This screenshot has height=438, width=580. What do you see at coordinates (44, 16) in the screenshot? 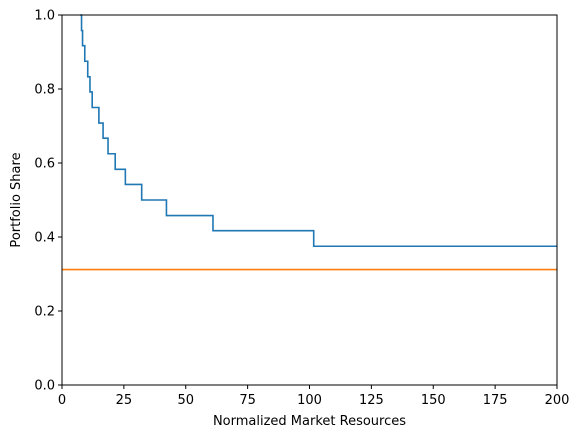
I see `y-tick-label: 1.0` at bounding box center [44, 16].